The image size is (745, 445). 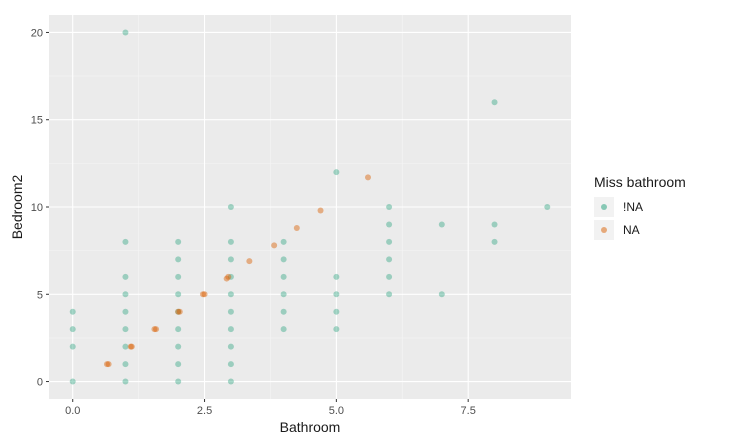 I want to click on x-tick-label: 7.5, so click(x=468, y=411).